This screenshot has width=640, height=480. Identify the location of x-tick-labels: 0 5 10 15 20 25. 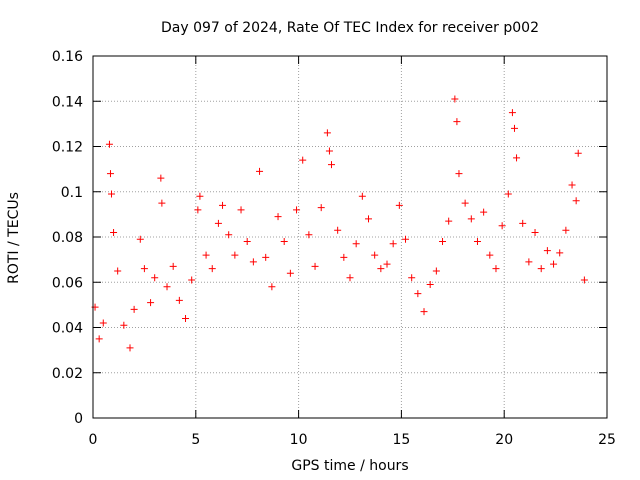
(352, 440).